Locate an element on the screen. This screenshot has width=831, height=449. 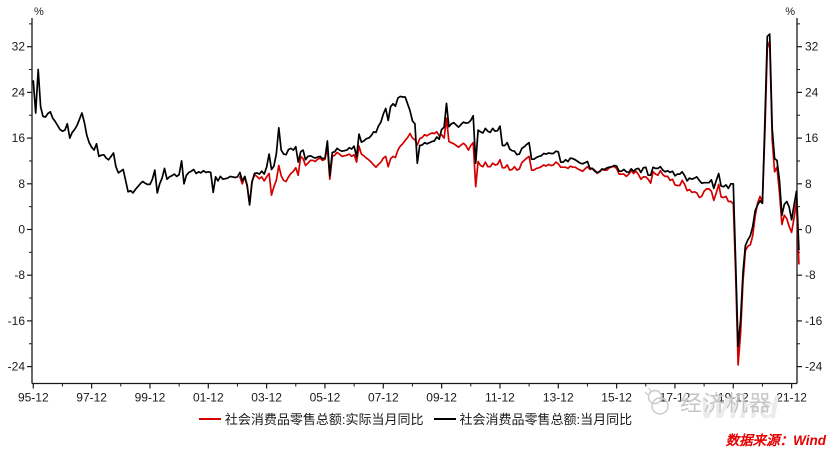
legend-item-nominal: 社会消费品零售总额:当月同比 is located at coordinates (533, 418).